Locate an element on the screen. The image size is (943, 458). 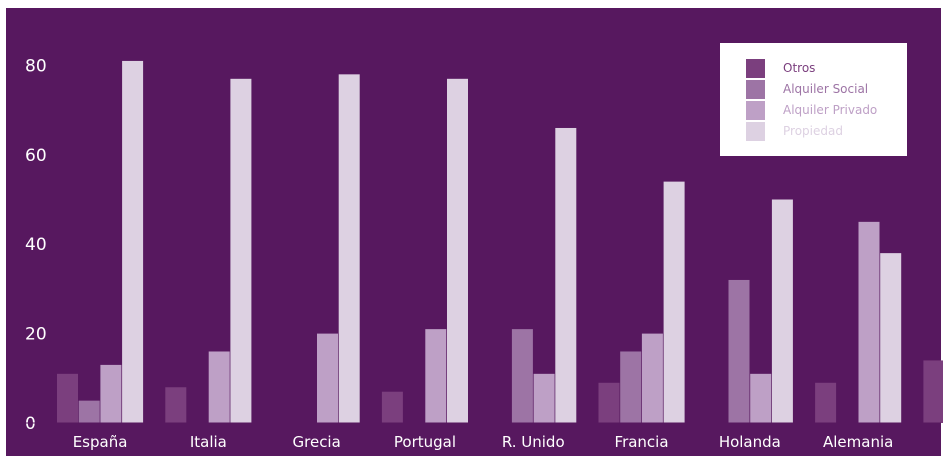
legend-label: Alquiler Social is located at coordinates (825, 89).